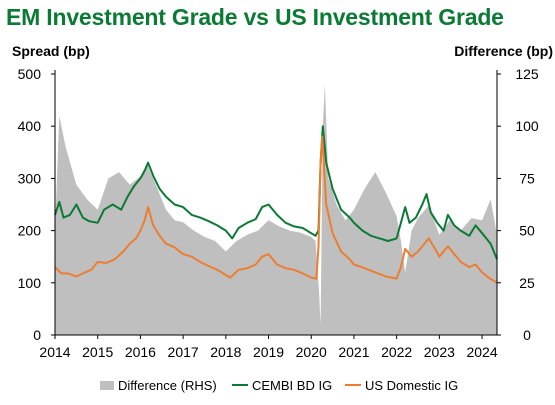  Describe the element at coordinates (240, 385) in the screenshot. I see `legend-swatch-cembi` at that location.